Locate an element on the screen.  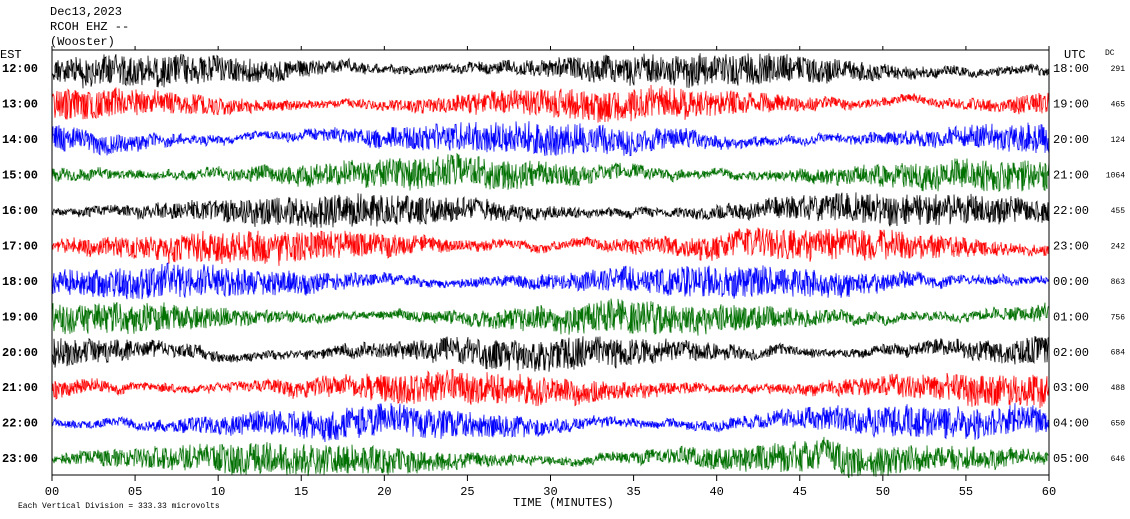
left-hour-label: 21:00 is located at coordinates (20, 388).